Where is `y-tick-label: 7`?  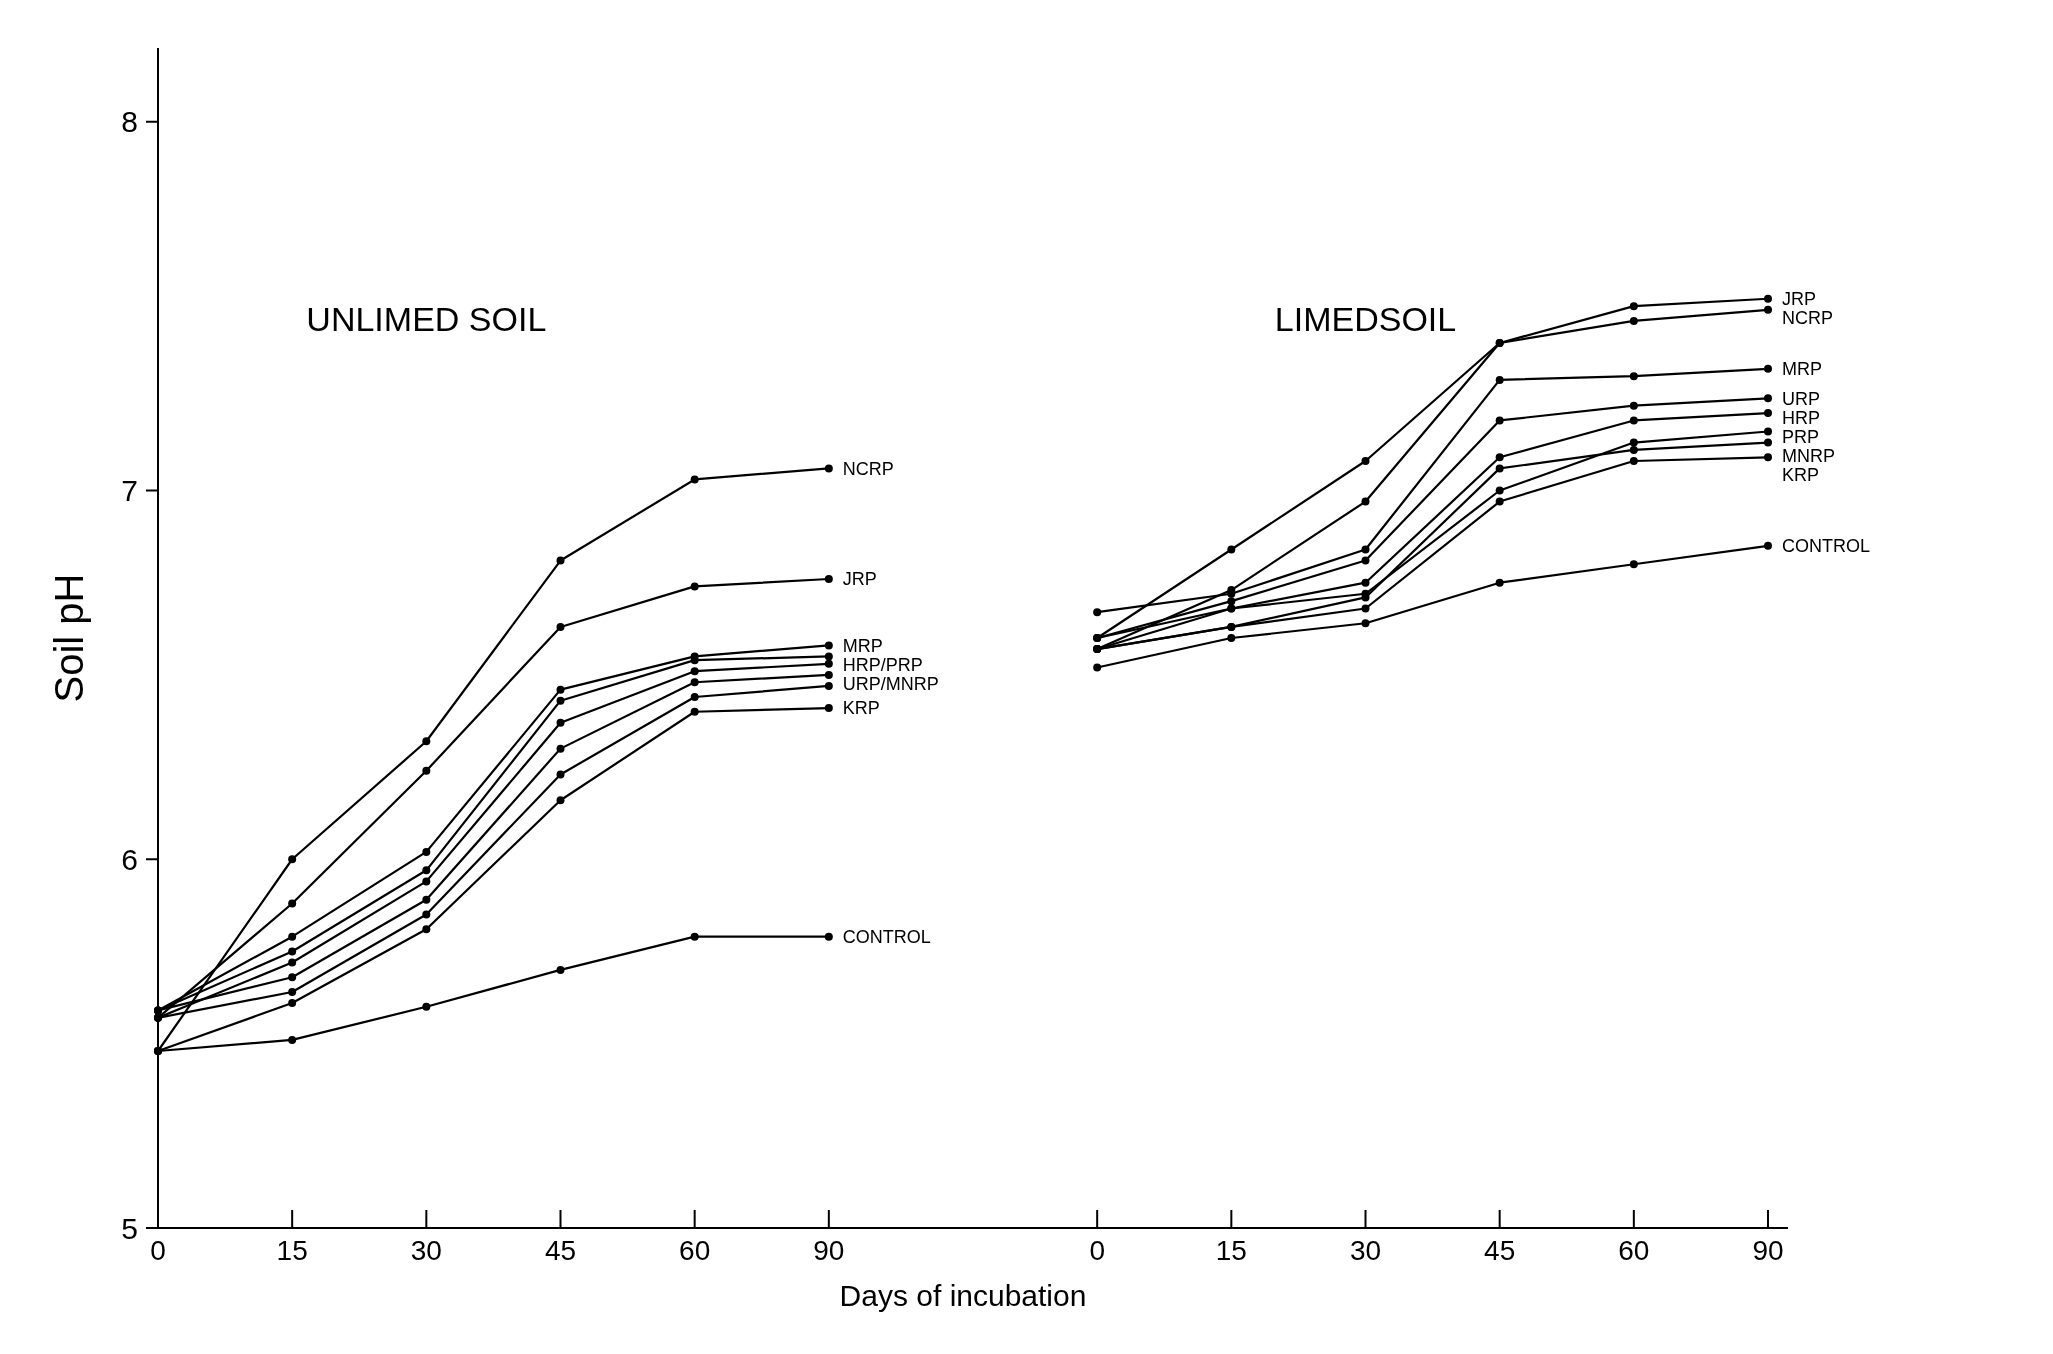
y-tick-label: 7 is located at coordinates (129, 490).